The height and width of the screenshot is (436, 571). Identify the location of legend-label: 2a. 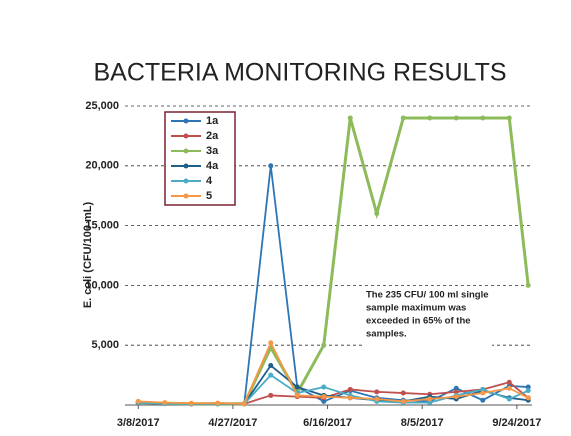
(212, 136).